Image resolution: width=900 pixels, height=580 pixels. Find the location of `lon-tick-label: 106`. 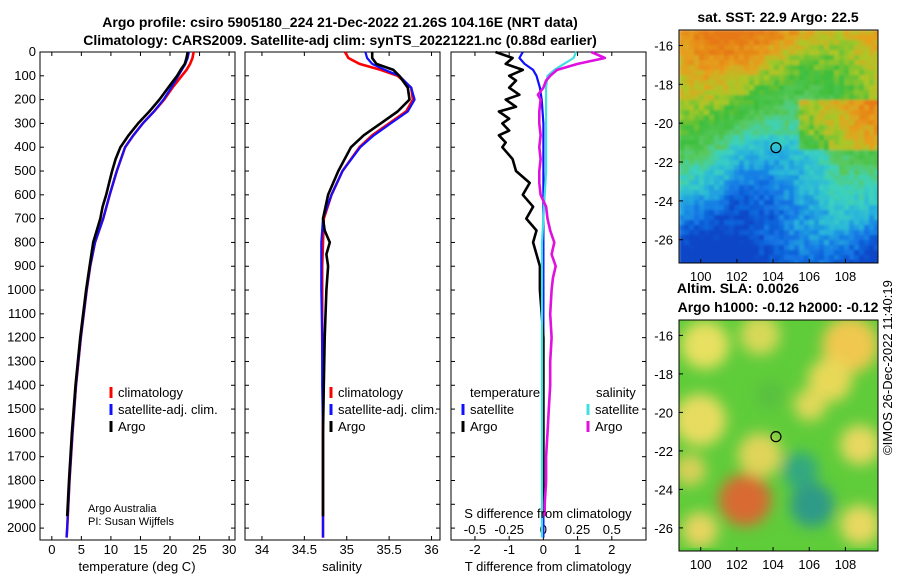

lon-tick-label: 106 is located at coordinates (809, 564).